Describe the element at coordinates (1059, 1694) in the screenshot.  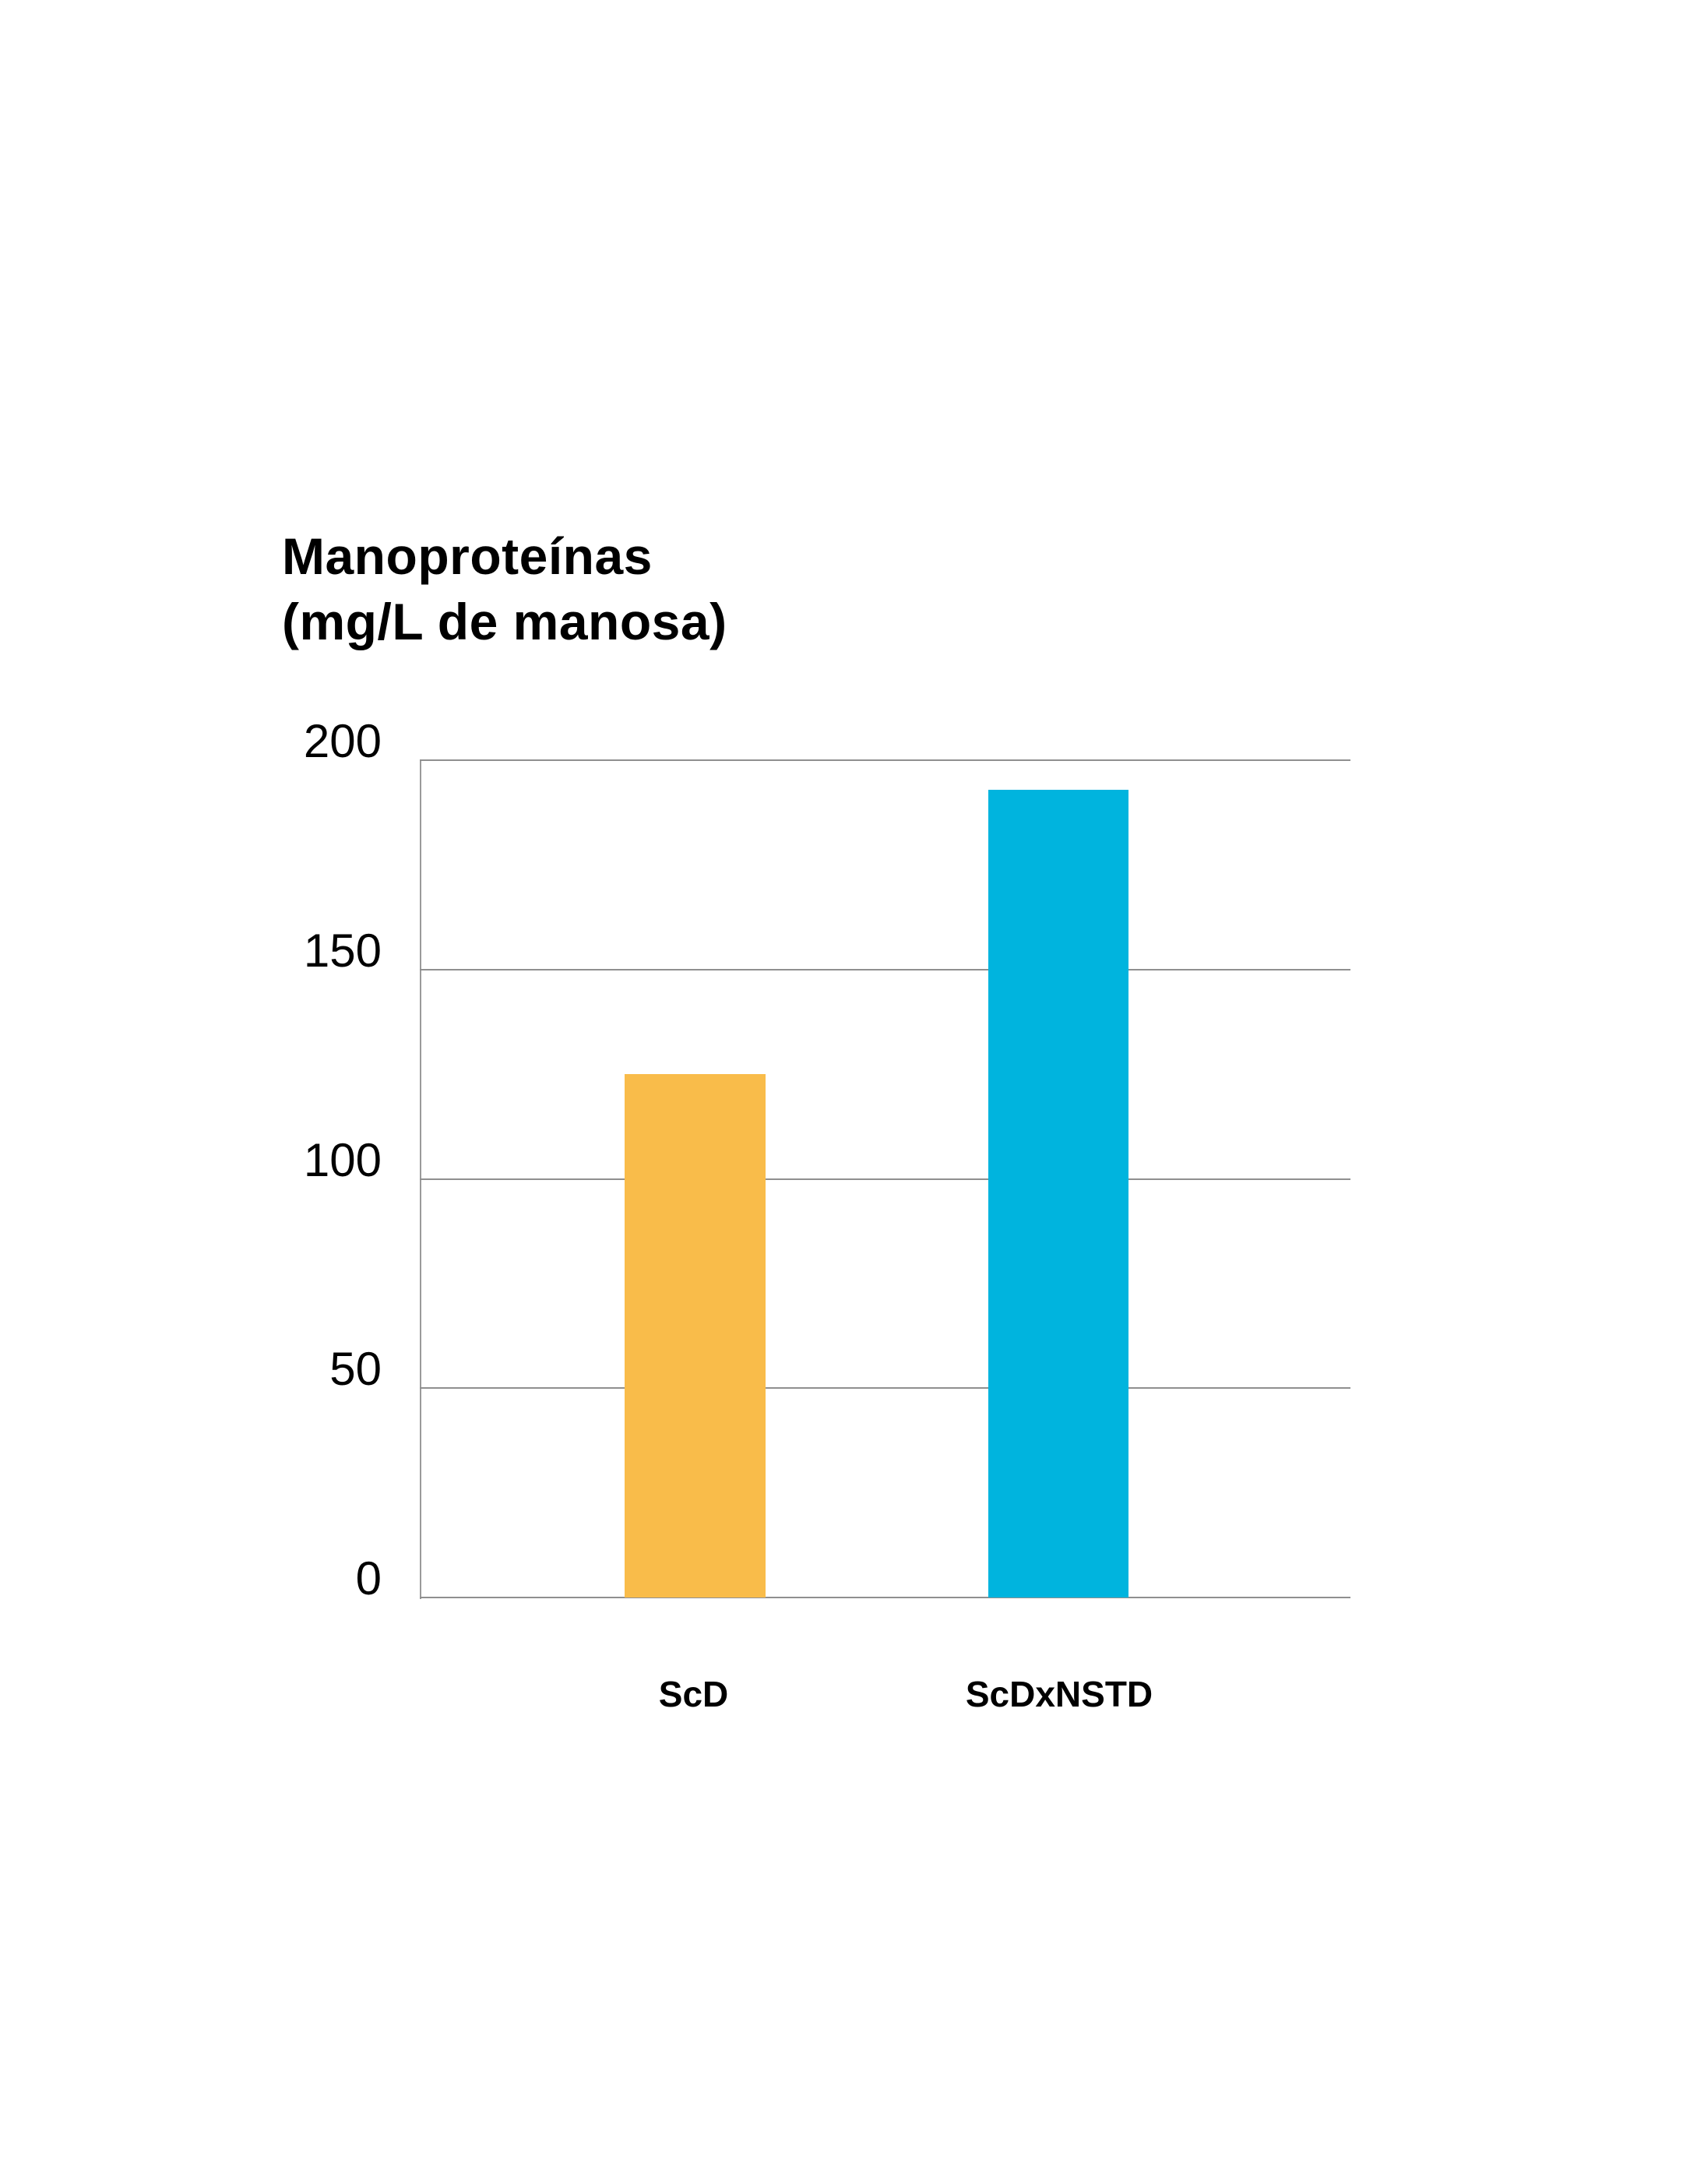
I see `x-tick-label: ScDxNSTD` at that location.